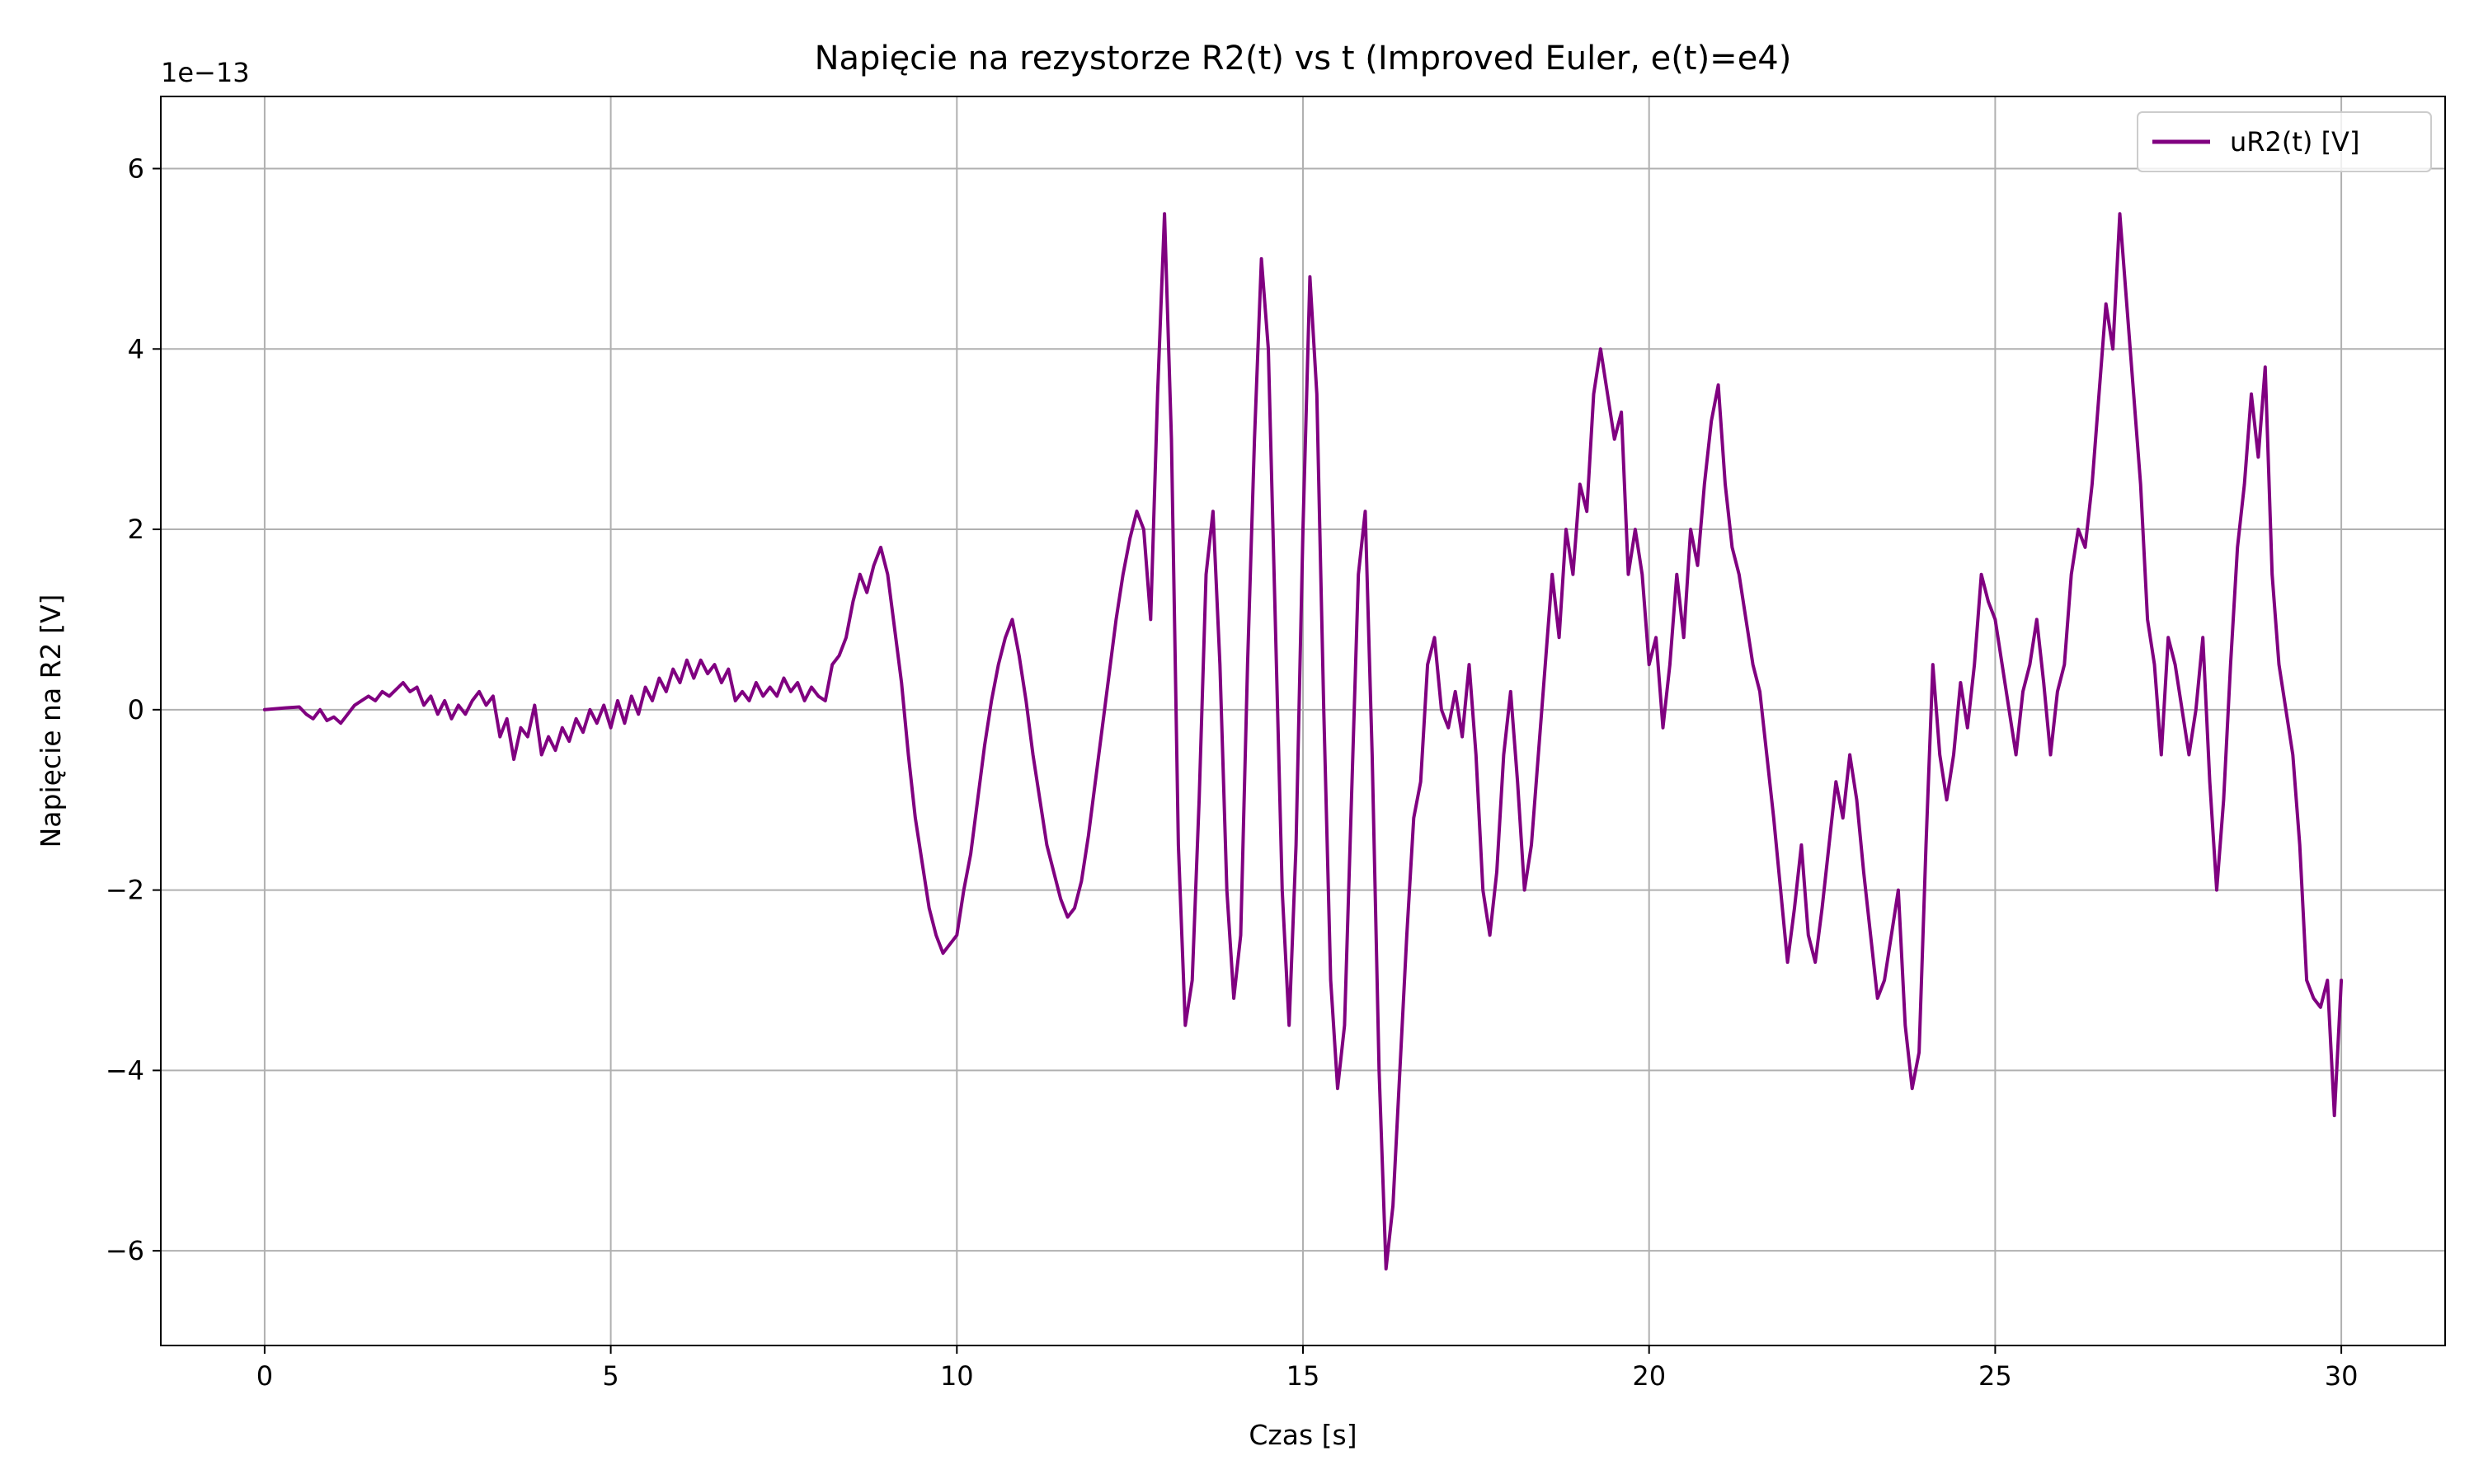 This screenshot has width=2474, height=1484. Describe the element at coordinates (136, 348) in the screenshot. I see `y-tick-label: 4` at that location.